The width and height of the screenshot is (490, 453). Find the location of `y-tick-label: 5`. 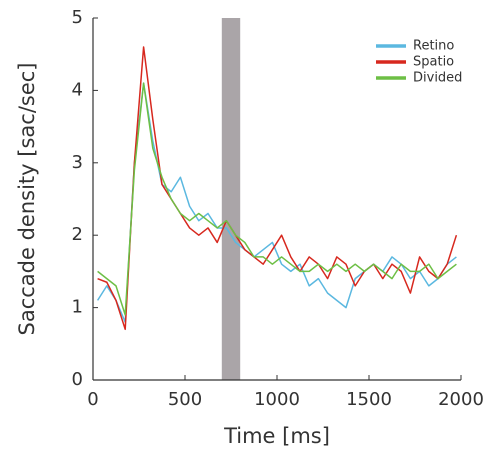

y-tick-label: 5 is located at coordinates (77, 17).